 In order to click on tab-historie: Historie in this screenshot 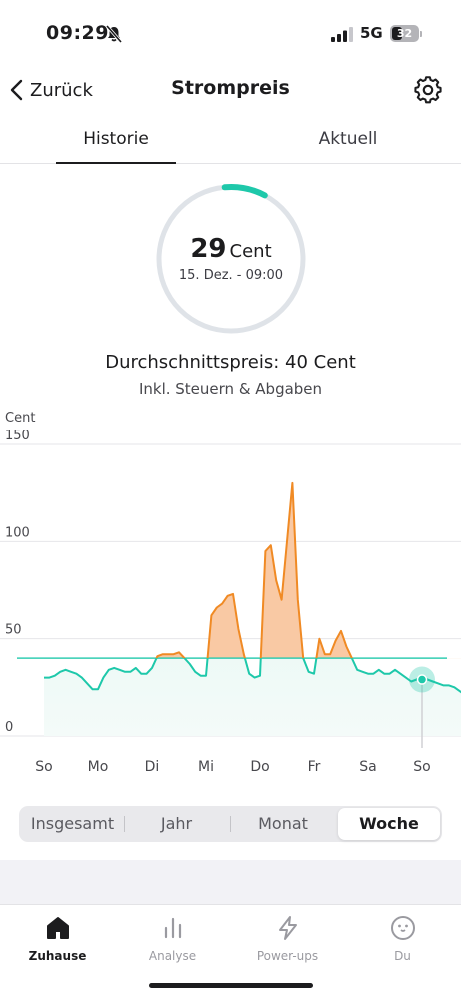, I will do `click(116, 140)`.